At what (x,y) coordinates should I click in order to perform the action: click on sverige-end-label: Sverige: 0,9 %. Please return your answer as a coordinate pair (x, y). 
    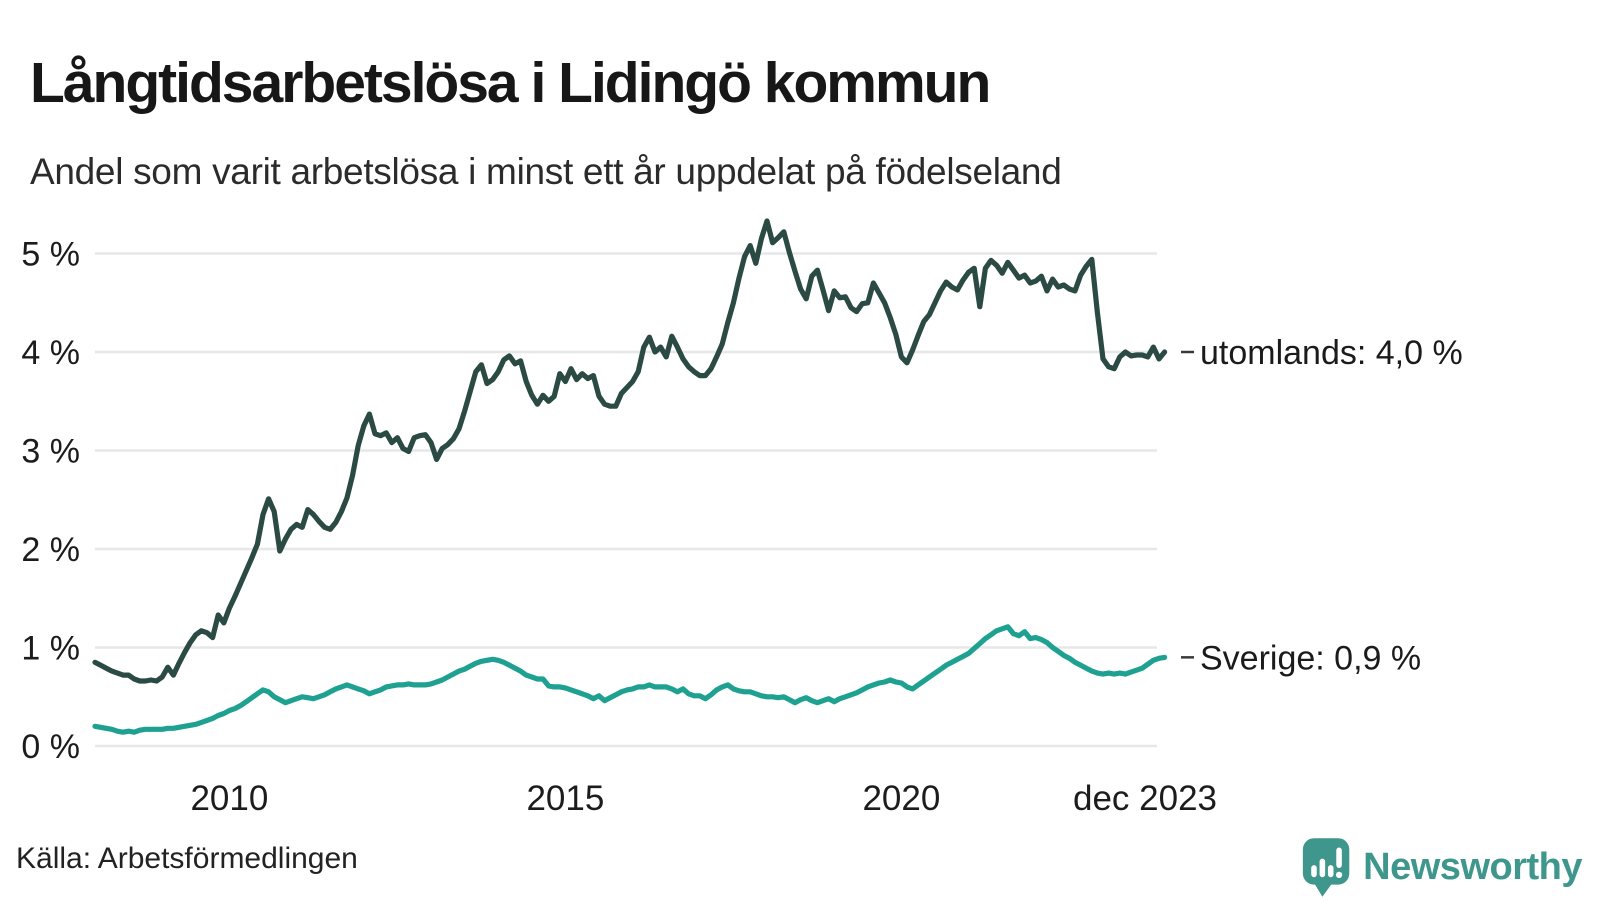
    Looking at the image, I should click on (1310, 658).